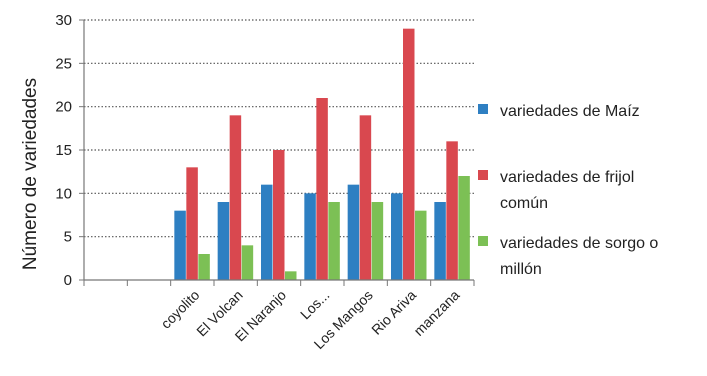 The image size is (707, 376). What do you see at coordinates (521, 269) in the screenshot?
I see `legend-label: millón` at bounding box center [521, 269].